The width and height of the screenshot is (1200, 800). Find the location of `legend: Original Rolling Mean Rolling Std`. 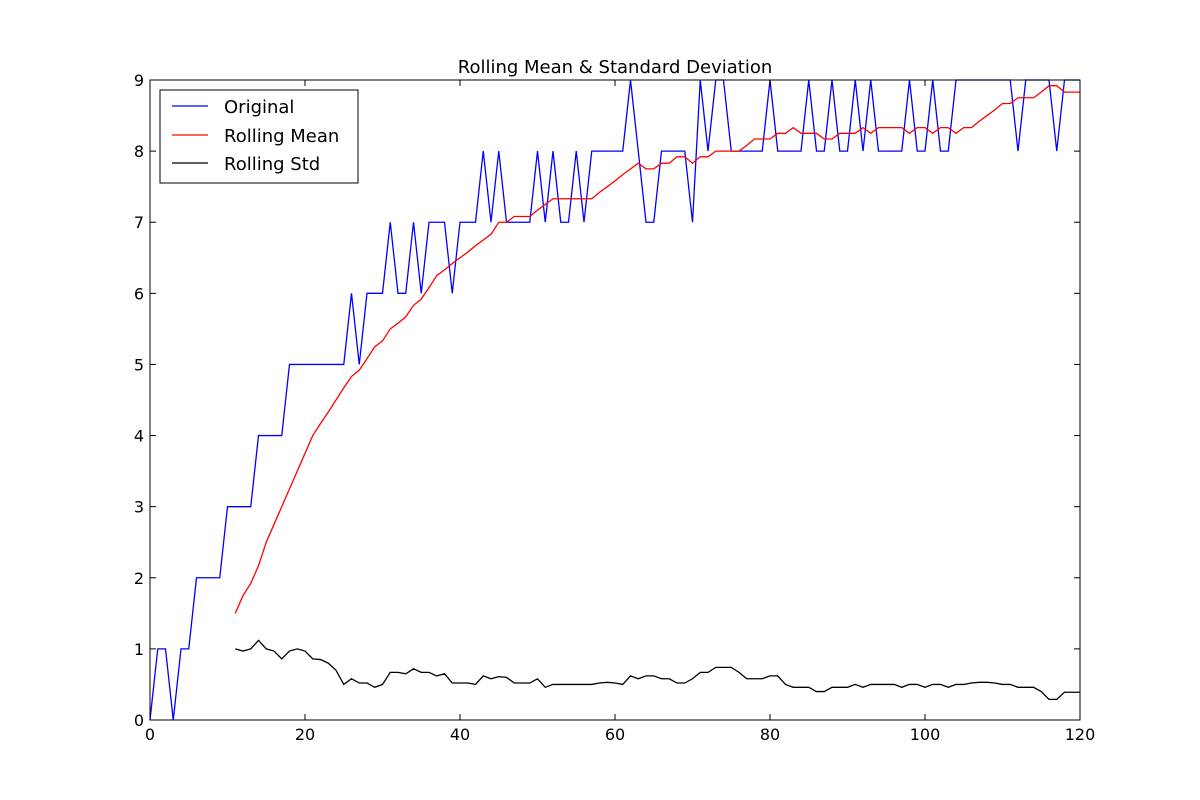

legend: Original Rolling Mean Rolling Std is located at coordinates (259, 136).